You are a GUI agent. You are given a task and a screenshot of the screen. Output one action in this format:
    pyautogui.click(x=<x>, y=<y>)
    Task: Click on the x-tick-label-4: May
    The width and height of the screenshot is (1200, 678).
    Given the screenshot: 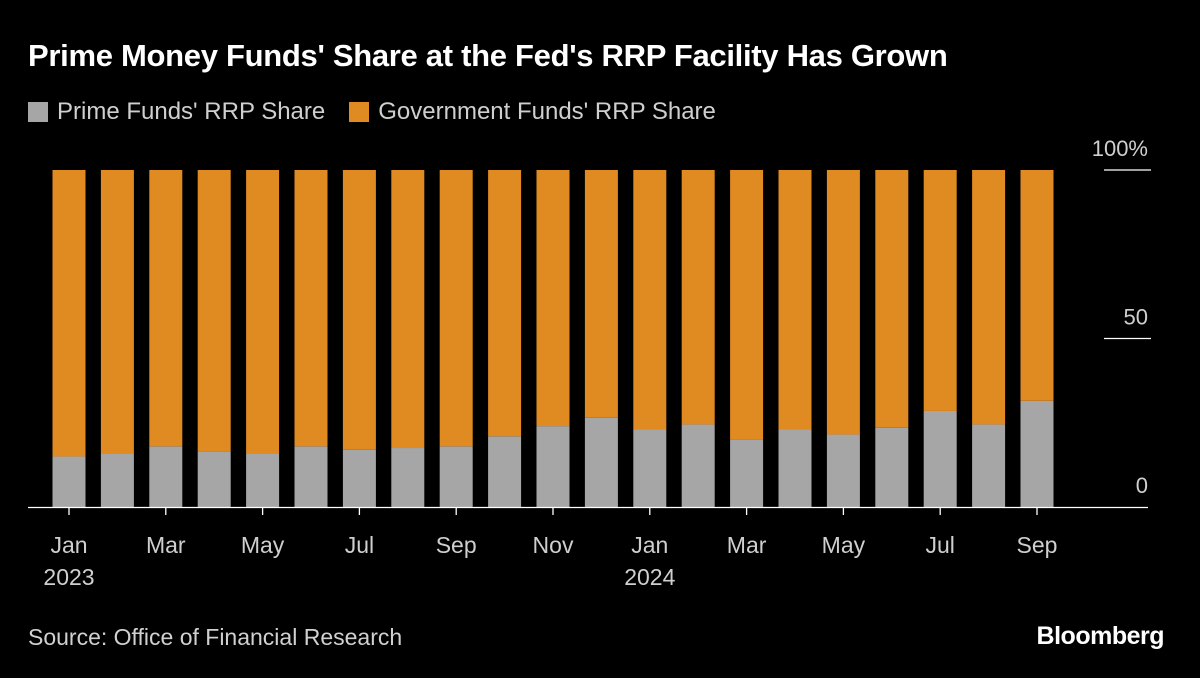 What is the action you would take?
    pyautogui.click(x=263, y=545)
    